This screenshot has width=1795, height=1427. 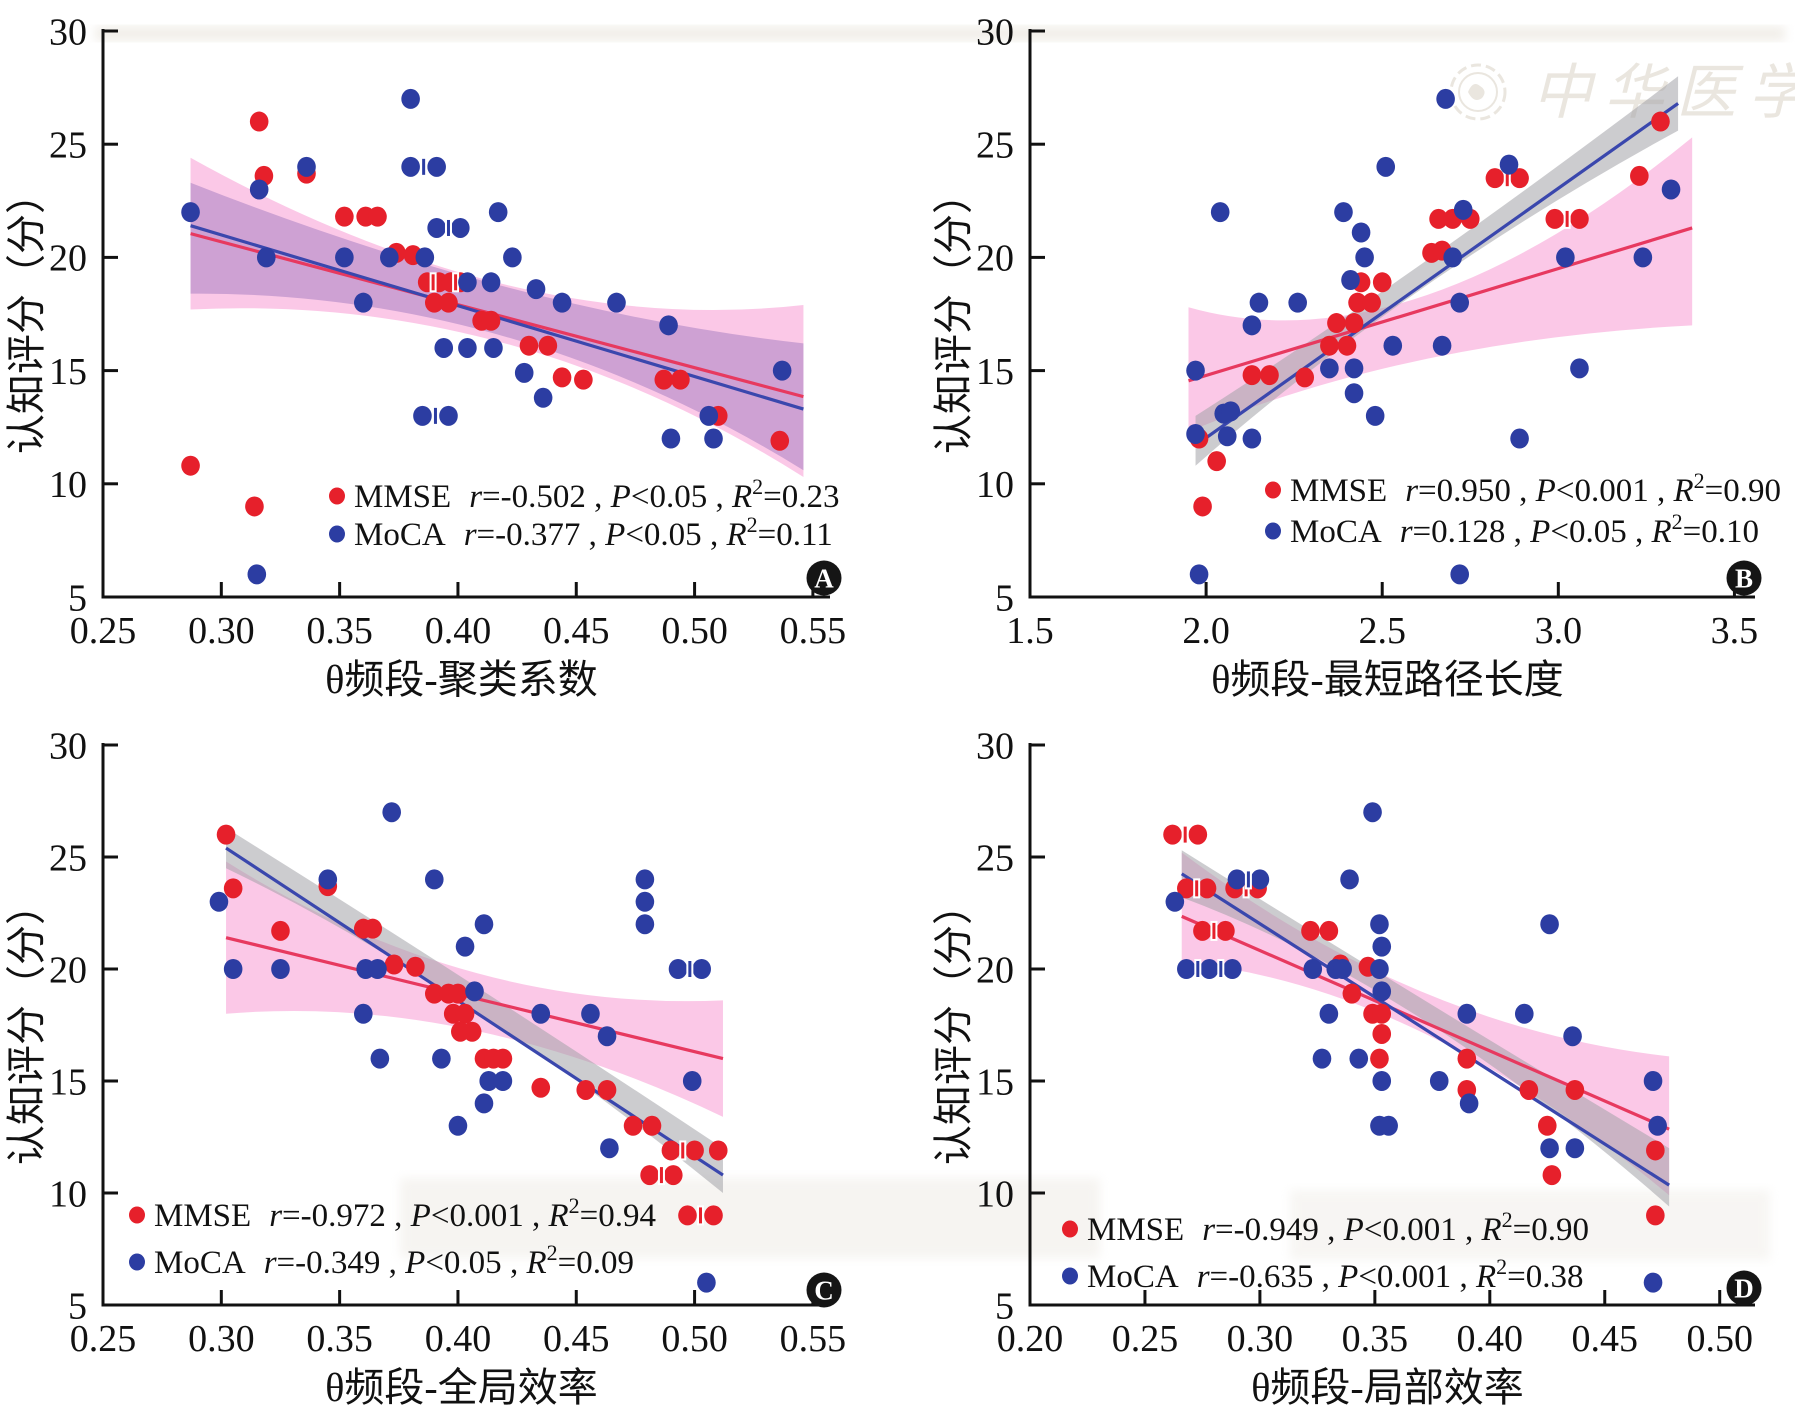 I want to click on moca-legend-text: MoCA r=-0.349 , P<0.05 , R2=0.09, so click(x=394, y=1260).